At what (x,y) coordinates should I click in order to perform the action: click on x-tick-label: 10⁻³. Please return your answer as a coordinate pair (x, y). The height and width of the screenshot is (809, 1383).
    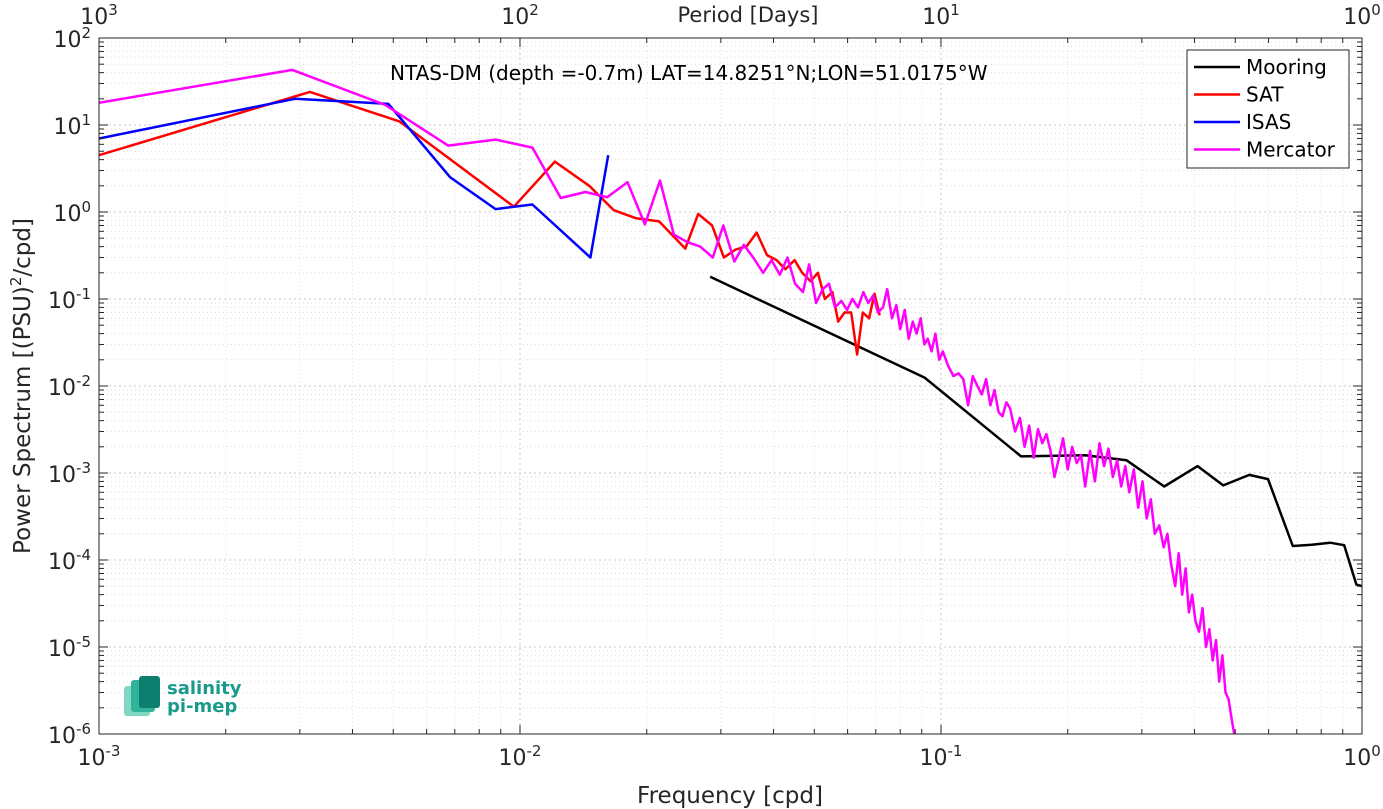
    Looking at the image, I should click on (99, 756).